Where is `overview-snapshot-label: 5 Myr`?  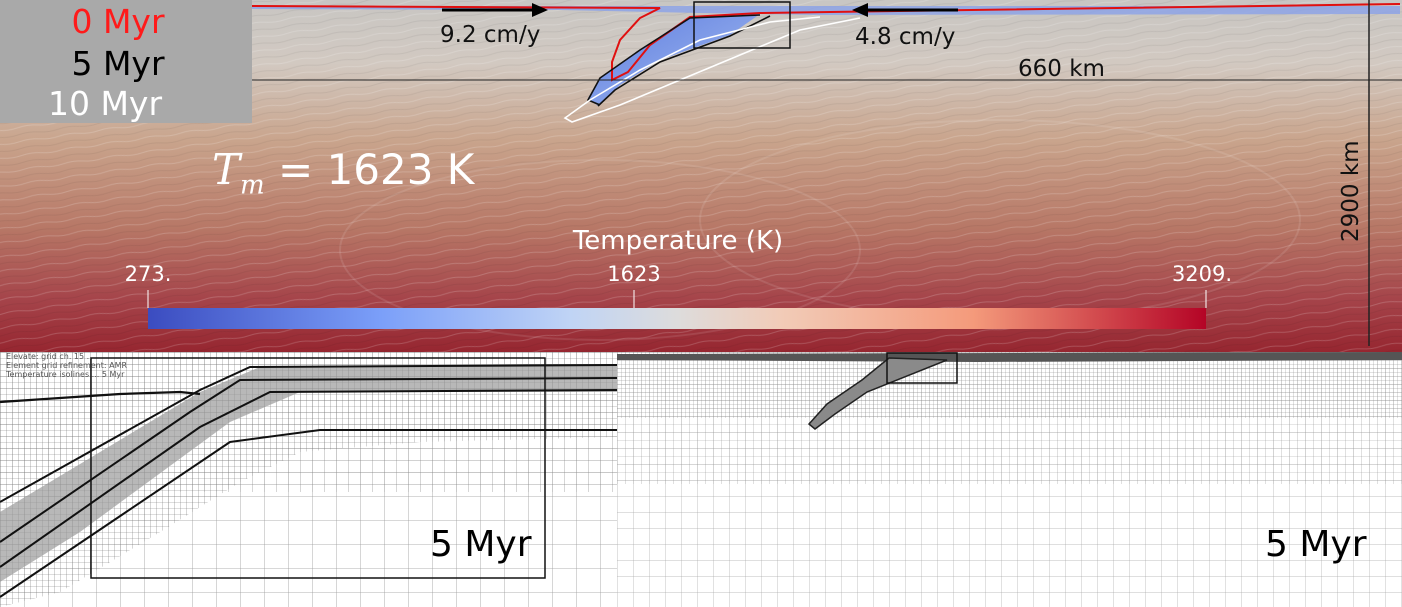 overview-snapshot-label: 5 Myr is located at coordinates (1316, 544).